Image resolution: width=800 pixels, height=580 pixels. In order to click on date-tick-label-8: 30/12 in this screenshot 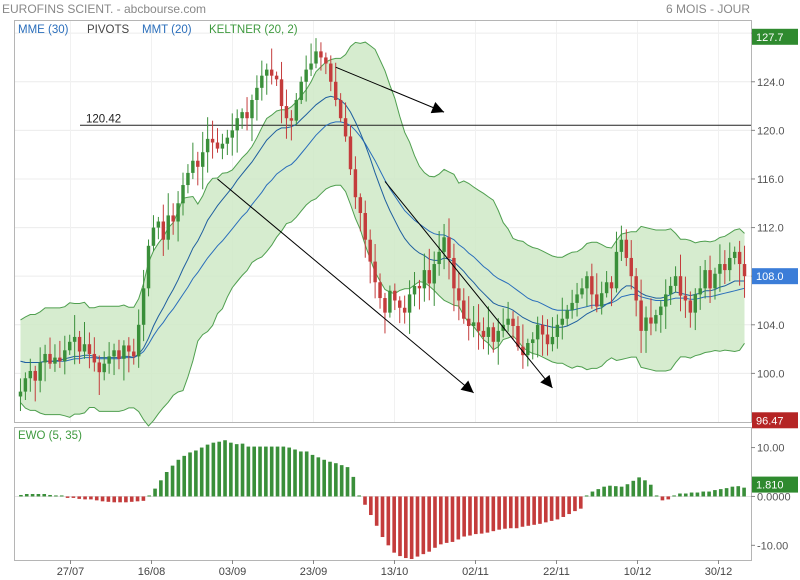, I will do `click(719, 572)`.